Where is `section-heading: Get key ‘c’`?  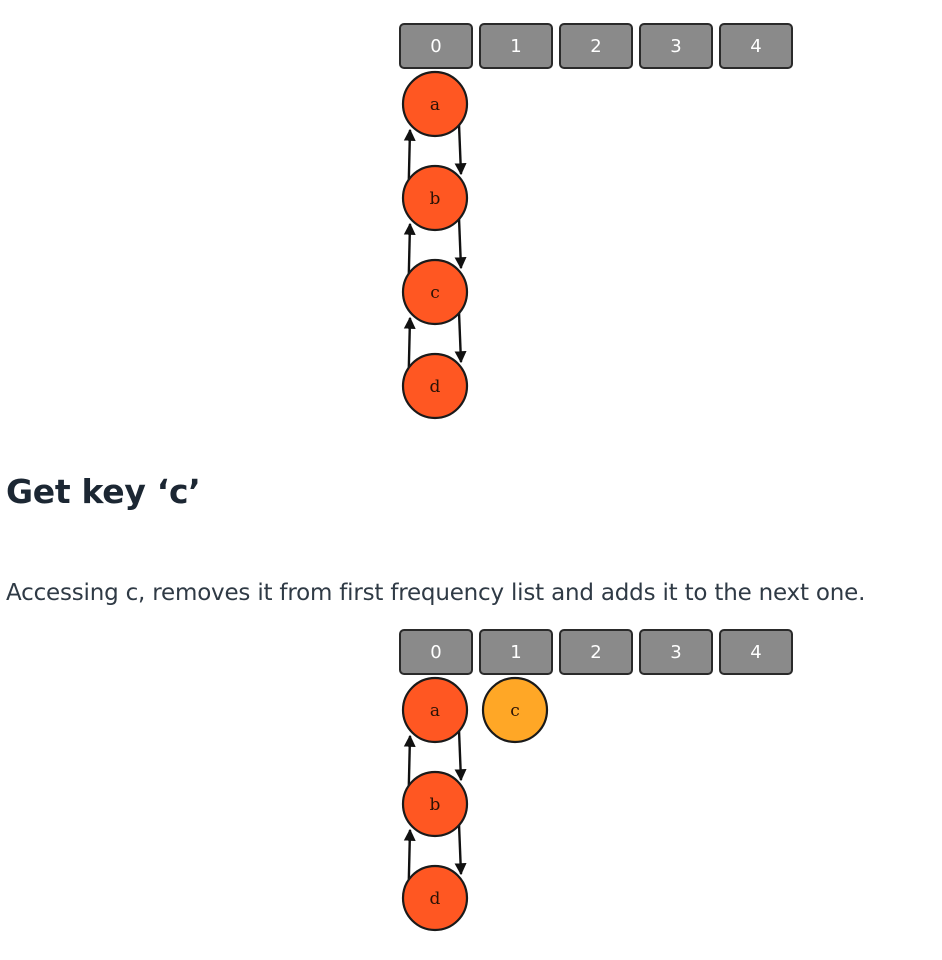 section-heading: Get key ‘c’ is located at coordinates (103, 491).